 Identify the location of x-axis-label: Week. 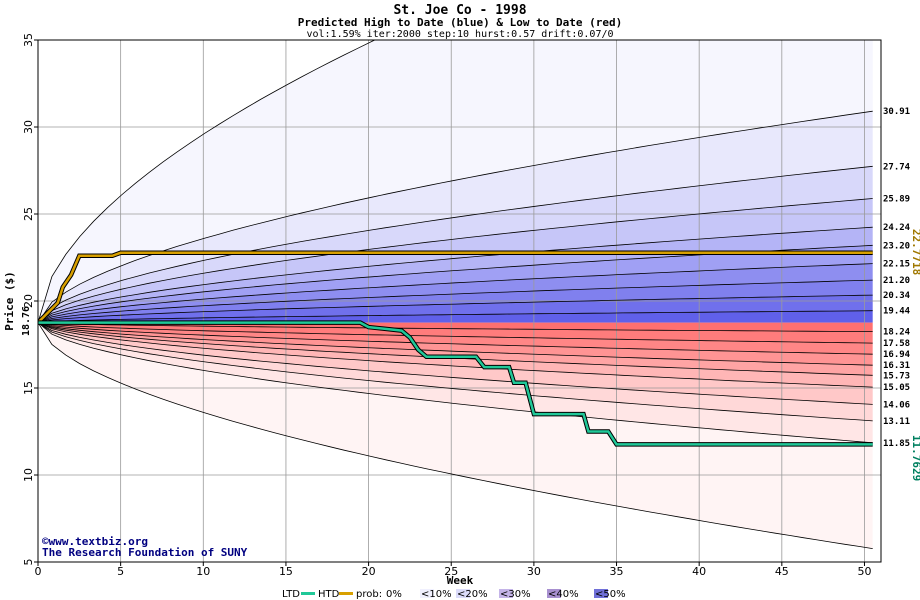
(460, 580).